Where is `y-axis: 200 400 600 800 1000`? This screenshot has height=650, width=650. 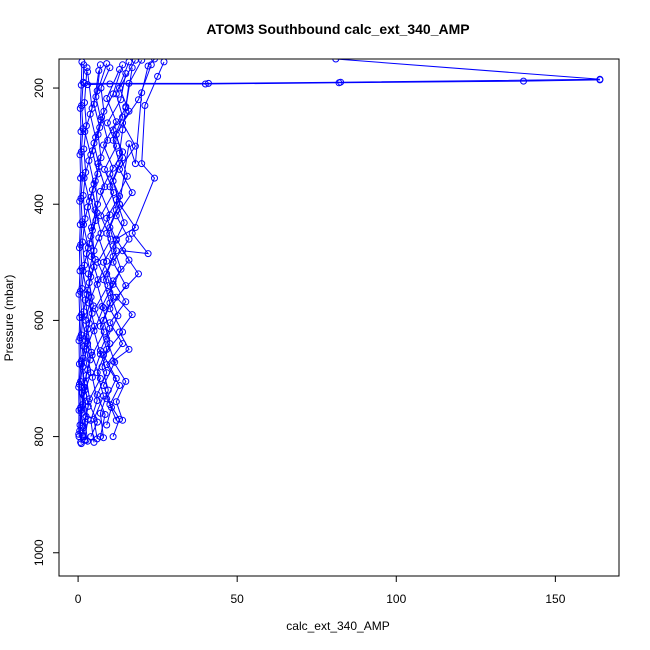
y-axis: 200 400 600 800 1000 is located at coordinates (46, 322).